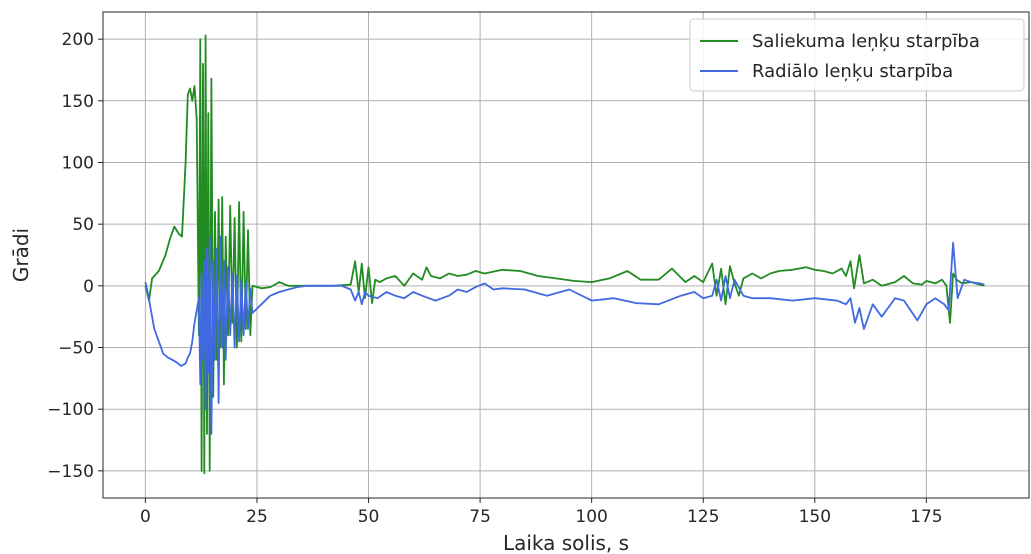 This screenshot has width=1031, height=554. I want to click on y-tick-label: 150, so click(78, 102).